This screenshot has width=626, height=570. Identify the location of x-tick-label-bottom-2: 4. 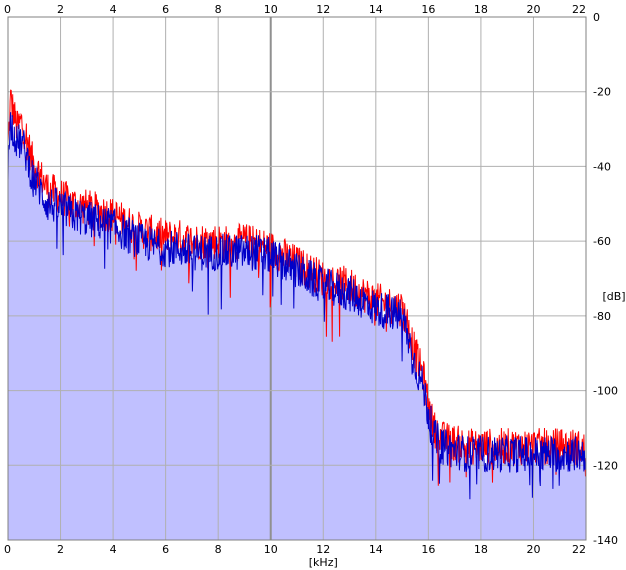
(113, 549).